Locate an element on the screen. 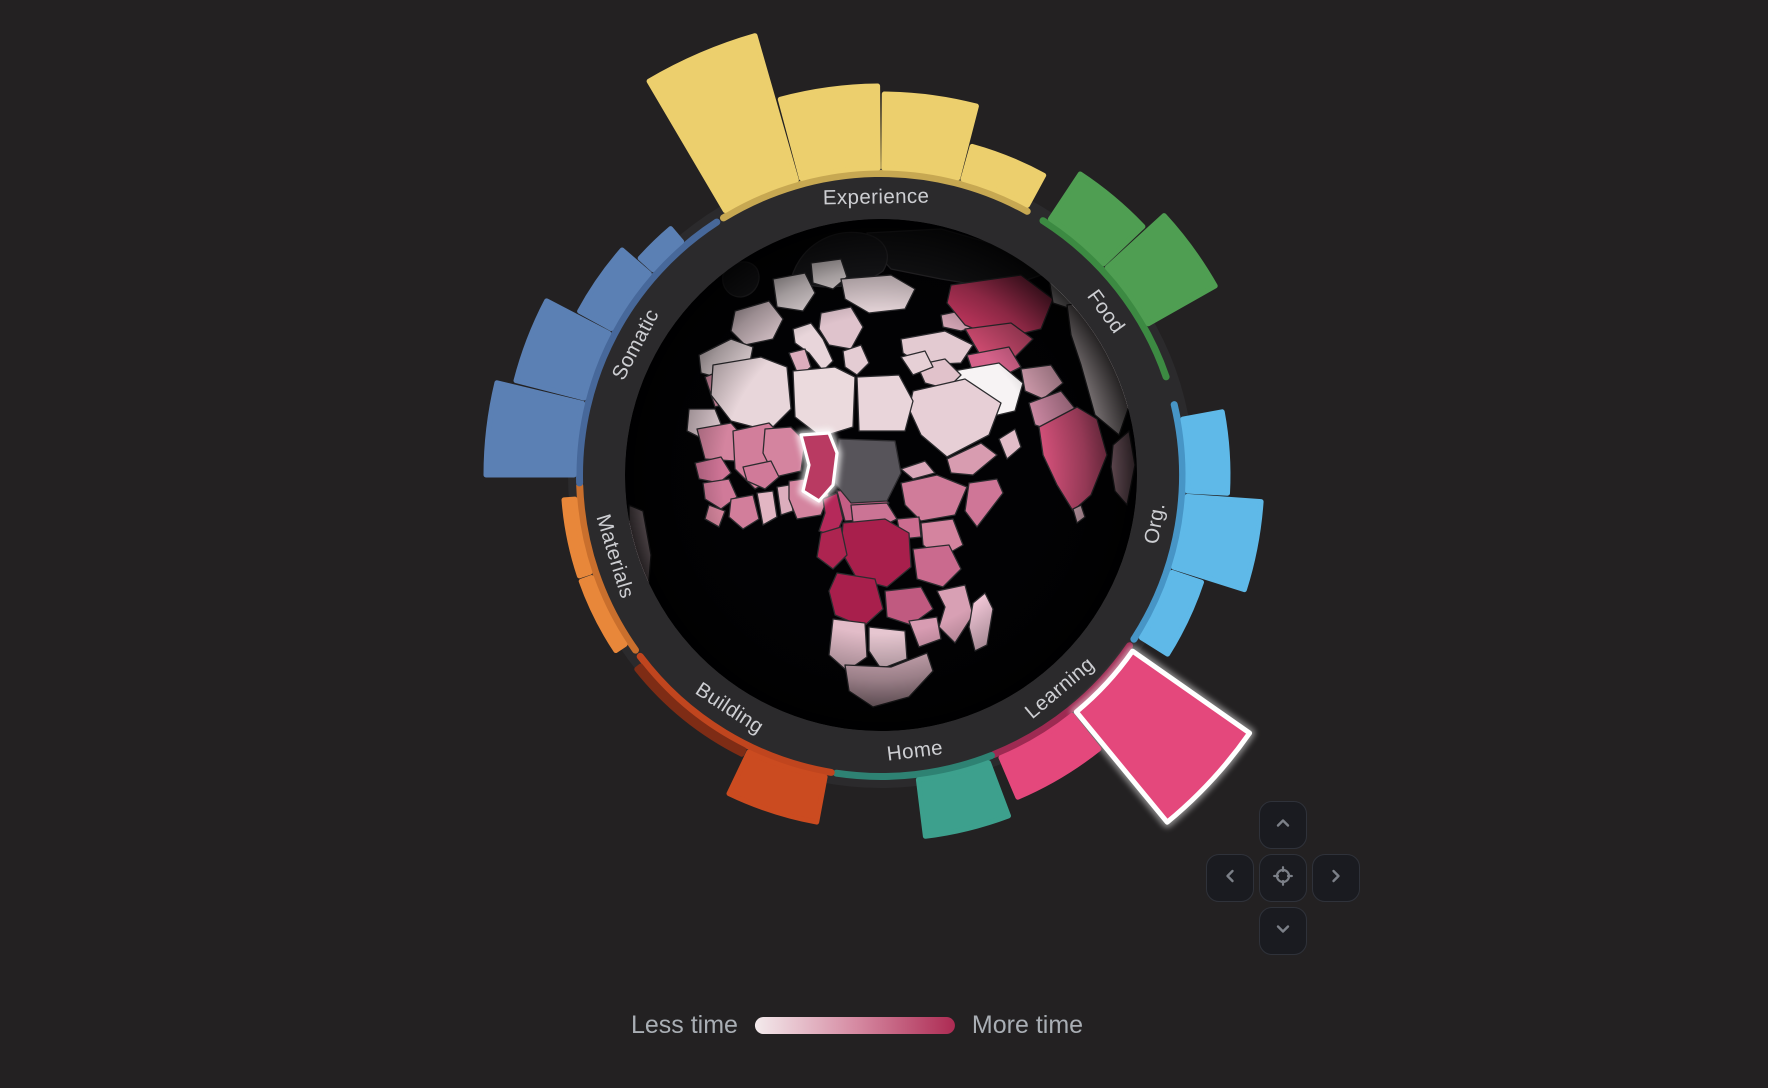 Image resolution: width=1768 pixels, height=1088 pixels. org-arc is located at coordinates (1158, 522).